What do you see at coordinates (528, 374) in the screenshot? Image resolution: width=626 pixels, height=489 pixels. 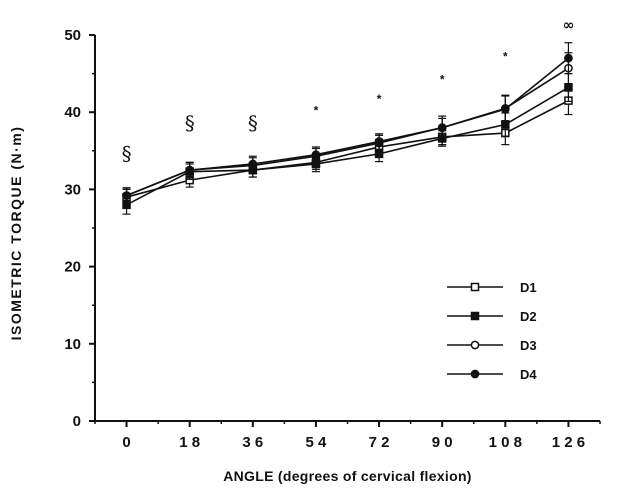 I see `legend-label: D4` at bounding box center [528, 374].